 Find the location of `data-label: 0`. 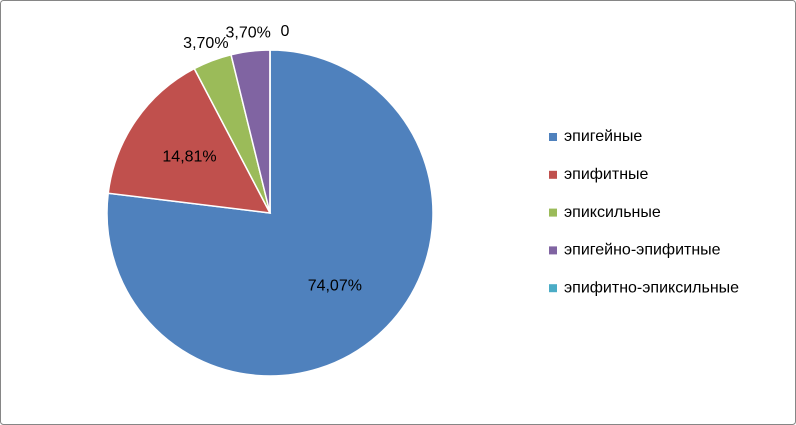

data-label: 0 is located at coordinates (285, 31).